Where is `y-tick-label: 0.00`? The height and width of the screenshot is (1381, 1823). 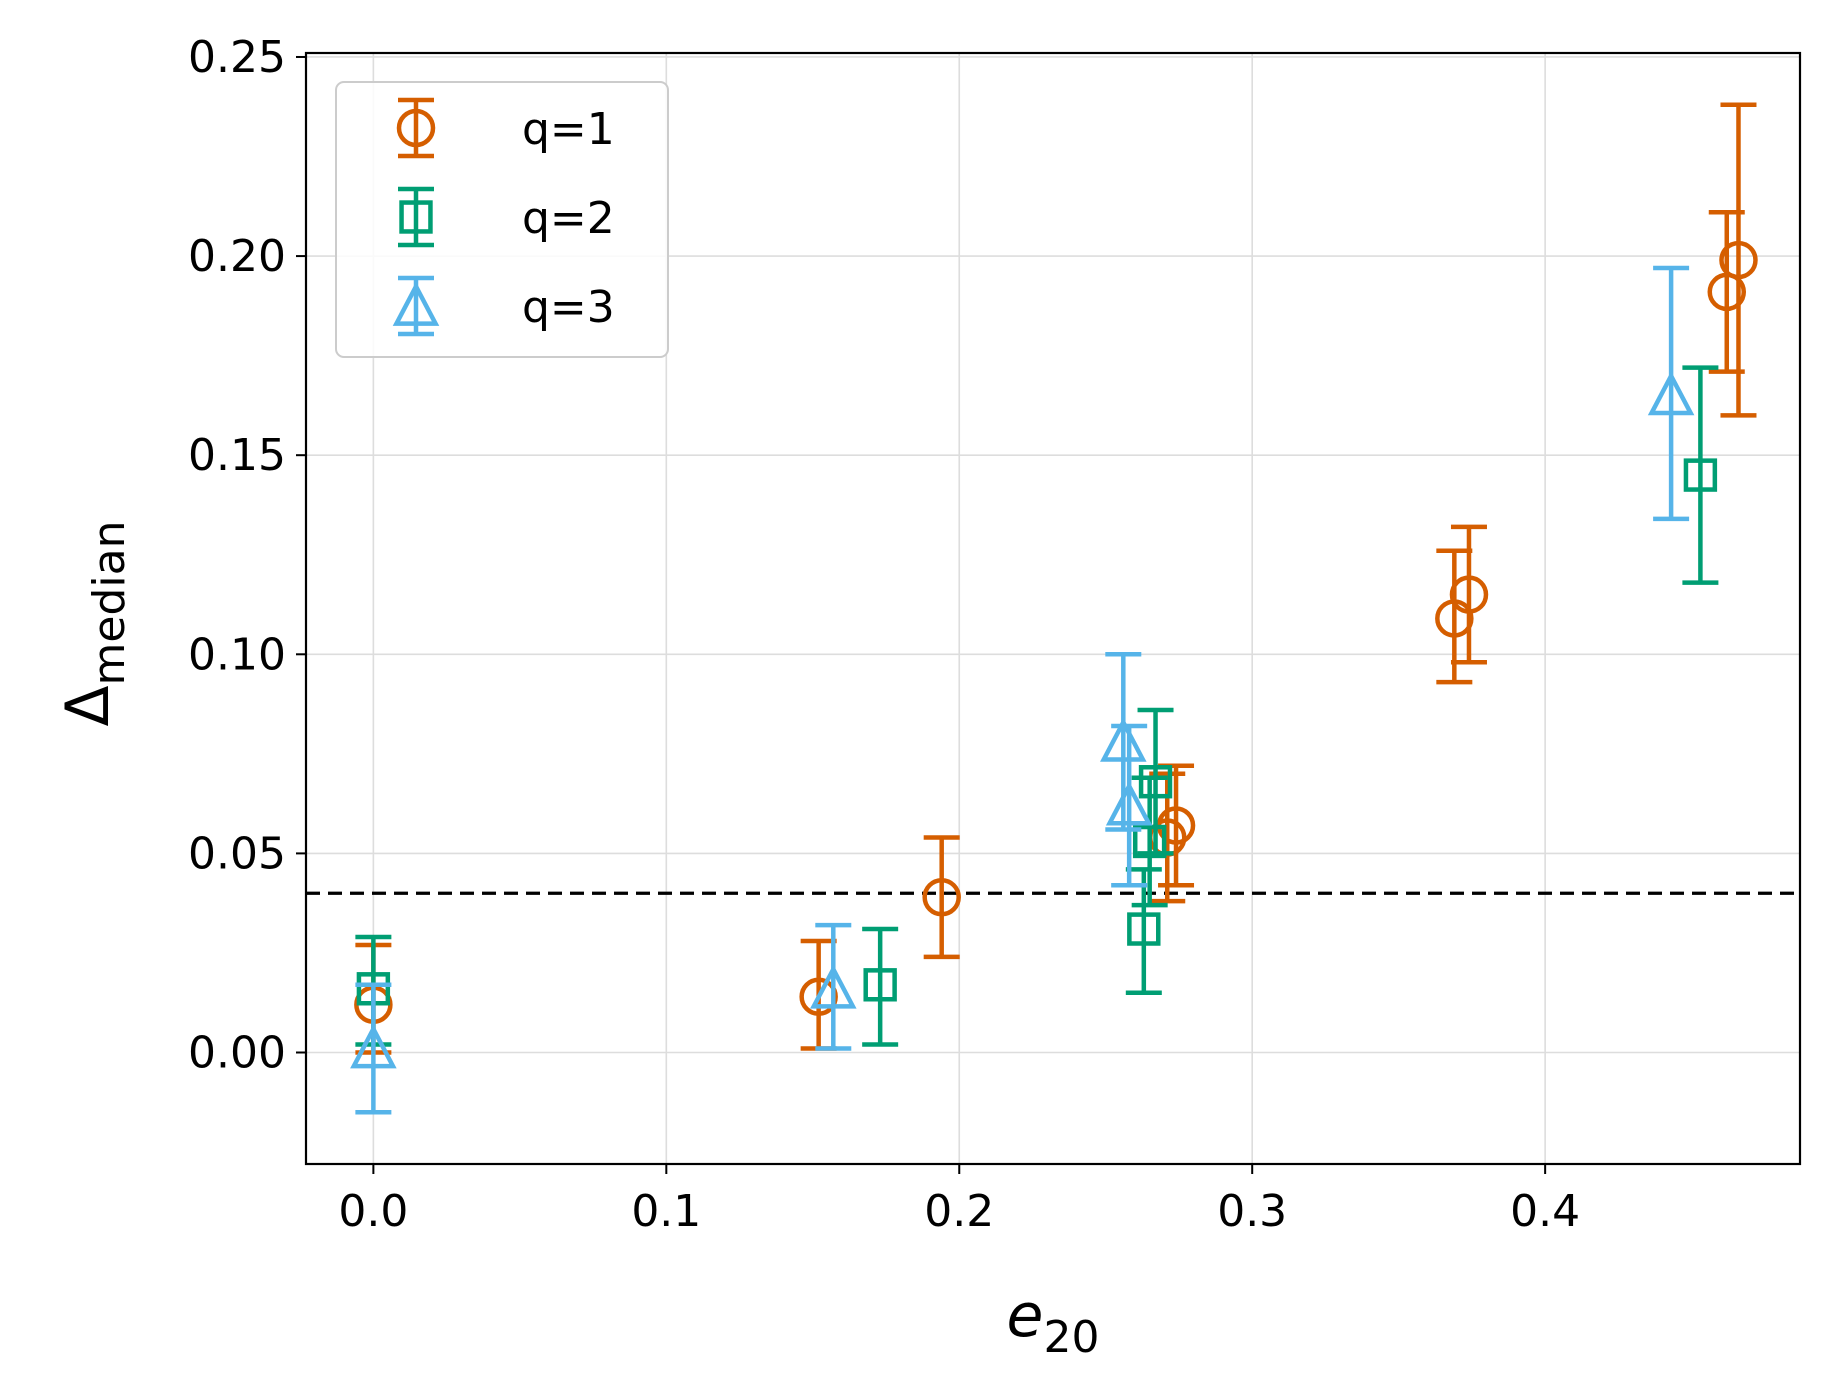
y-tick-label: 0.00 is located at coordinates (237, 1053).